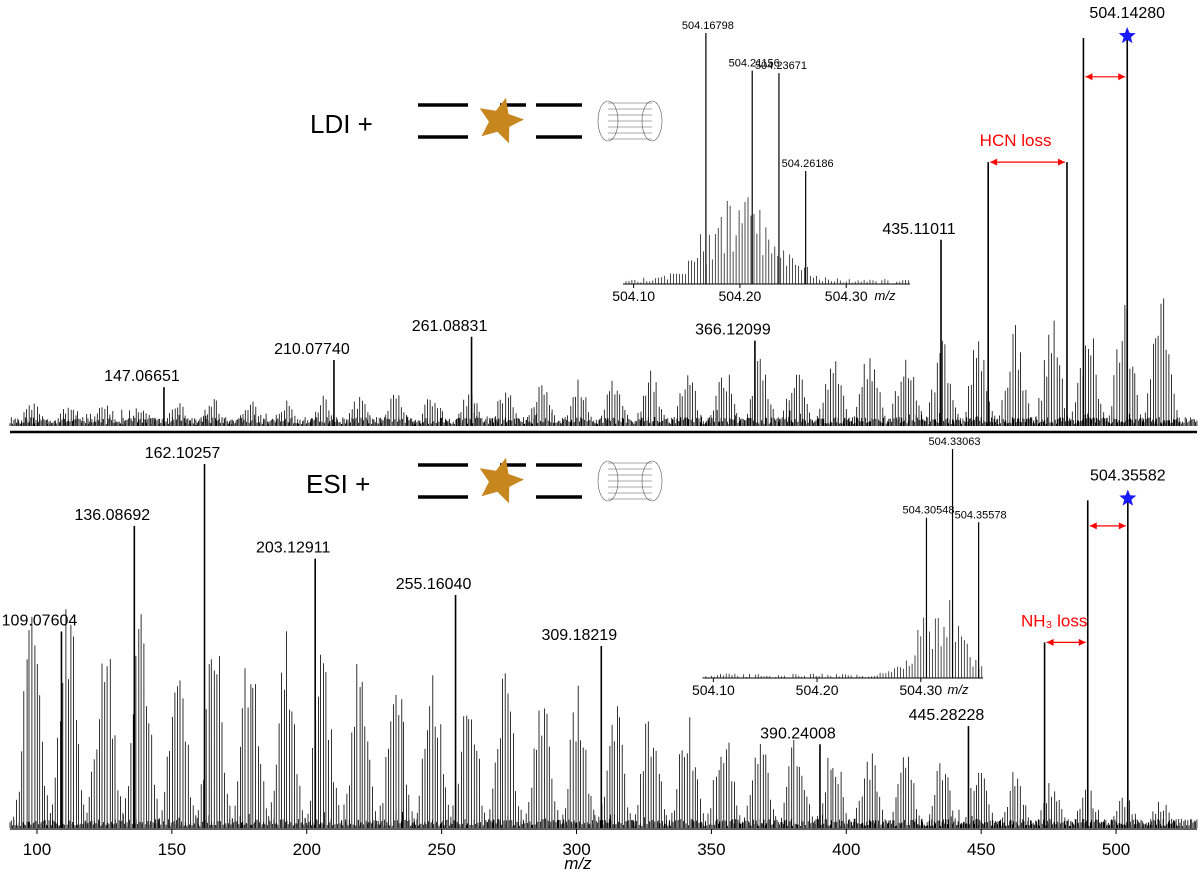  Describe the element at coordinates (1016, 140) in the screenshot. I see `loss-label: HCN loss` at that location.